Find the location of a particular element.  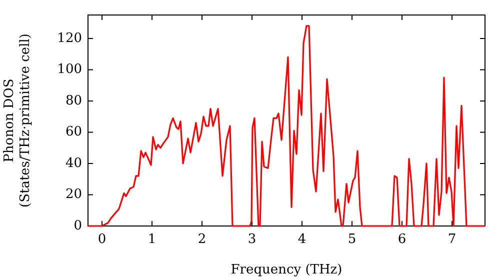

x-tick-label: 0 is located at coordinates (102, 240).